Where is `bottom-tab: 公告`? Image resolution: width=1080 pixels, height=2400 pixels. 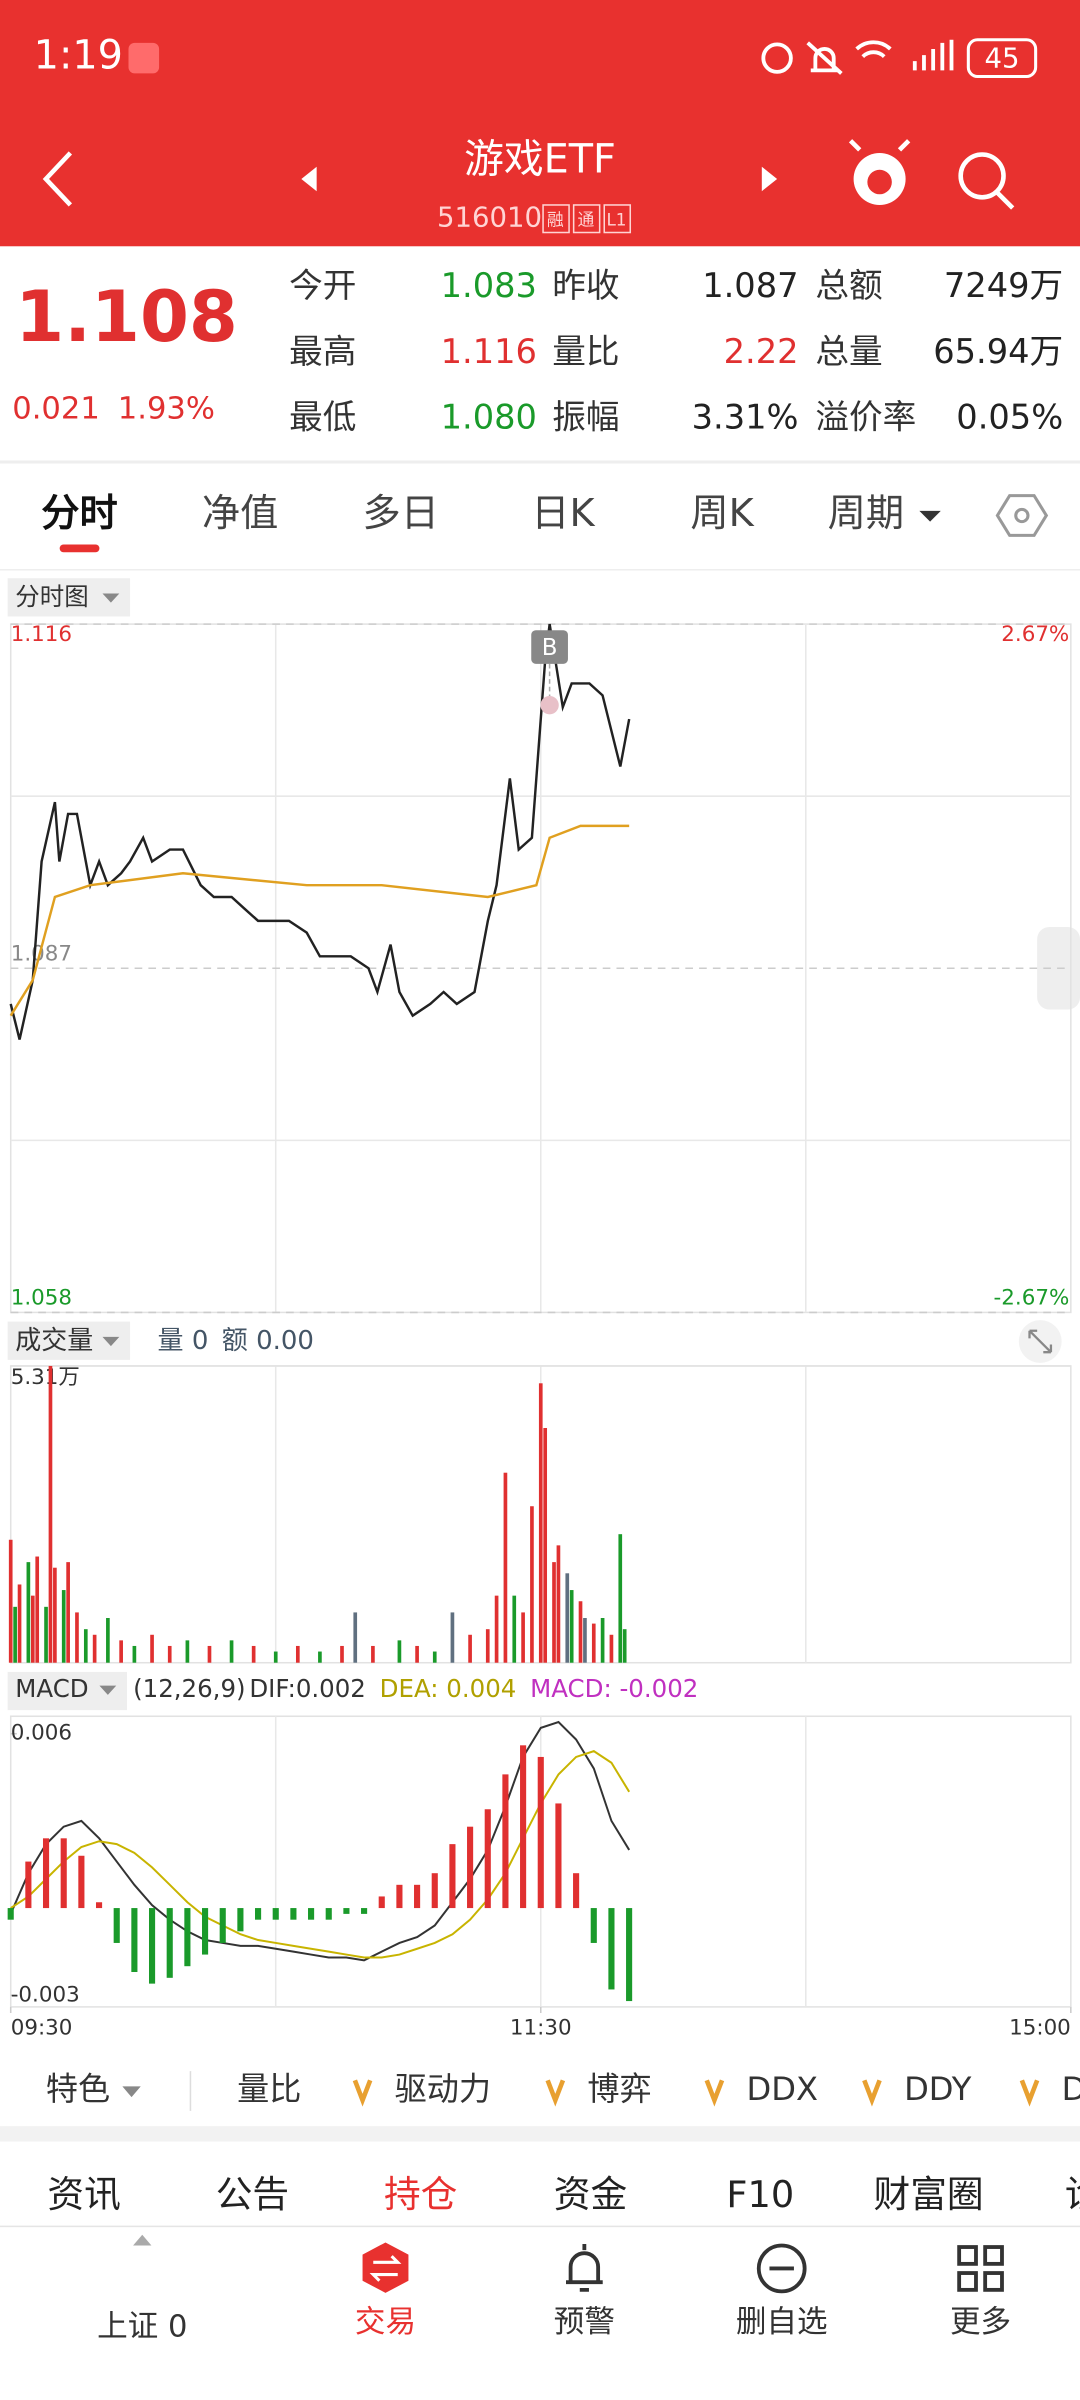
bottom-tab: 公告 is located at coordinates (252, 2194).